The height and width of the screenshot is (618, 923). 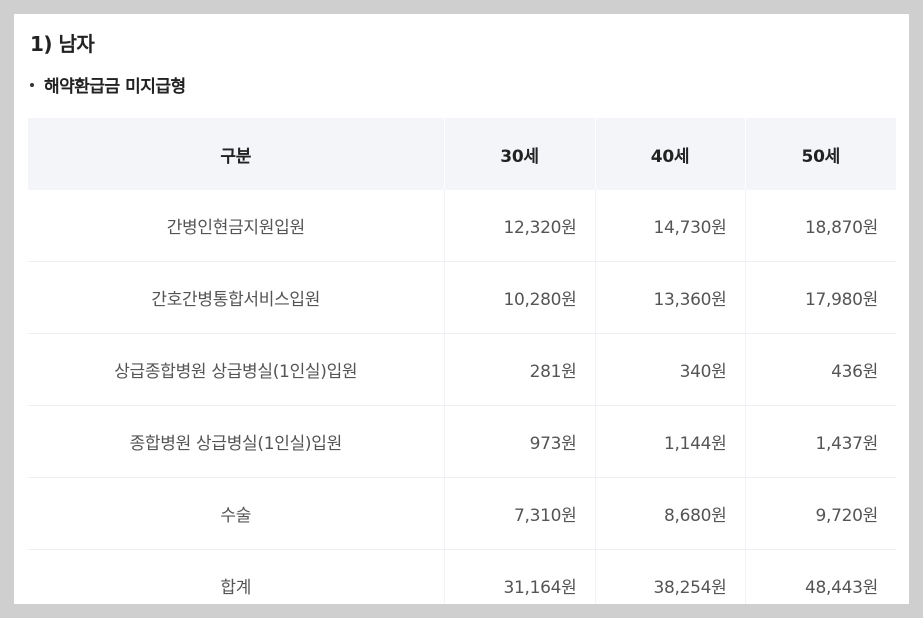 I want to click on value-age-40: 8,680원, so click(x=669, y=513).